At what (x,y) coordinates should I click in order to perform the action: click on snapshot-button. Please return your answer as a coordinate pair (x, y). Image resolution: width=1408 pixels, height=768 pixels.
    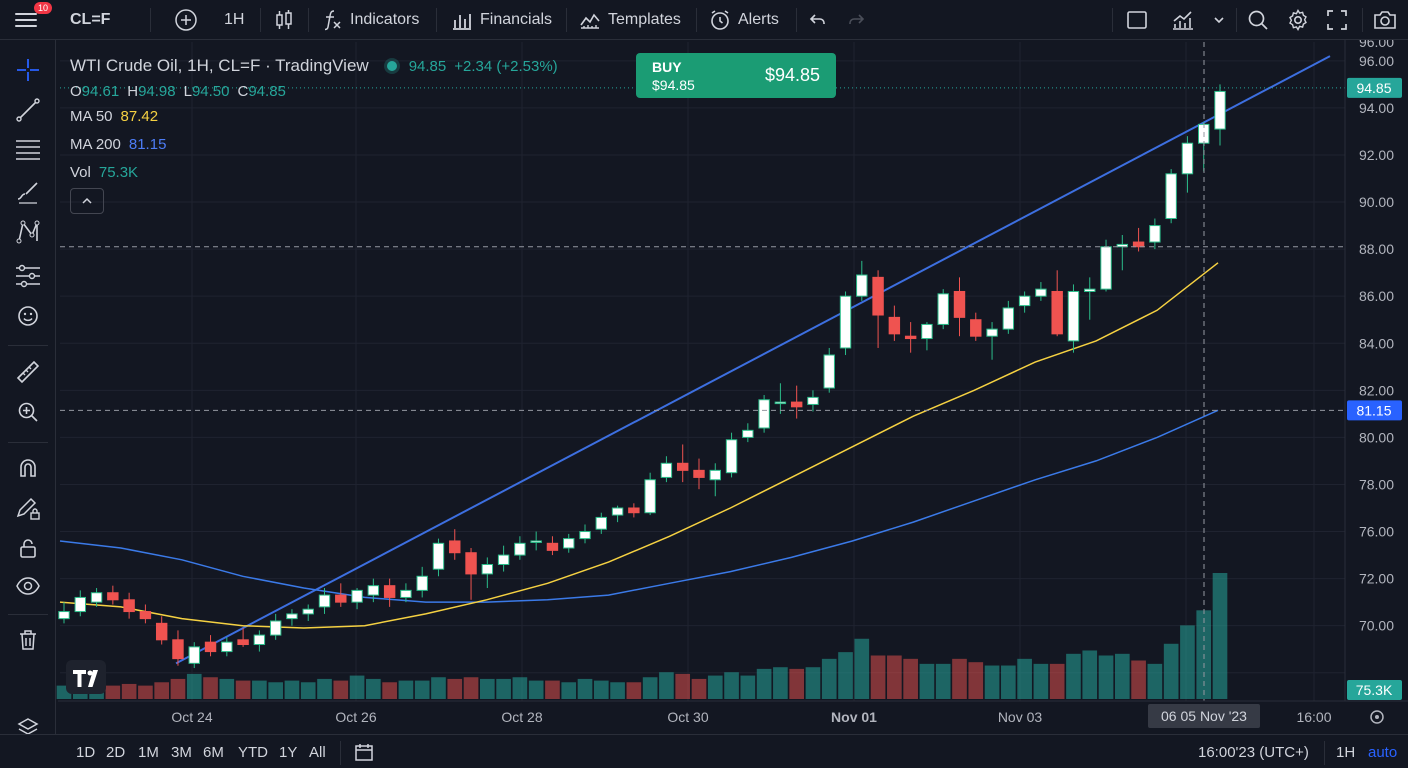
    Looking at the image, I should click on (1385, 20).